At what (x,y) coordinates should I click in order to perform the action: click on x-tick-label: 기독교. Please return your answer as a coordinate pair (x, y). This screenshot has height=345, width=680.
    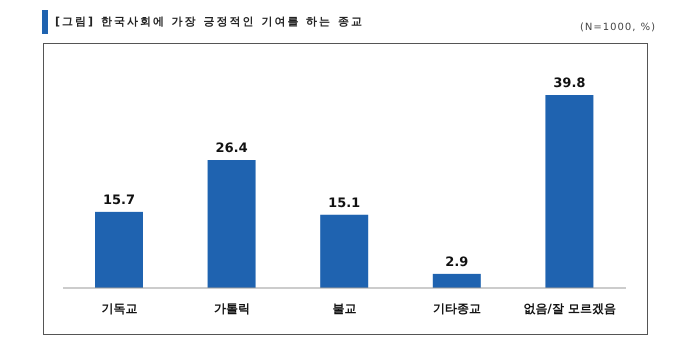
    Looking at the image, I should click on (119, 309).